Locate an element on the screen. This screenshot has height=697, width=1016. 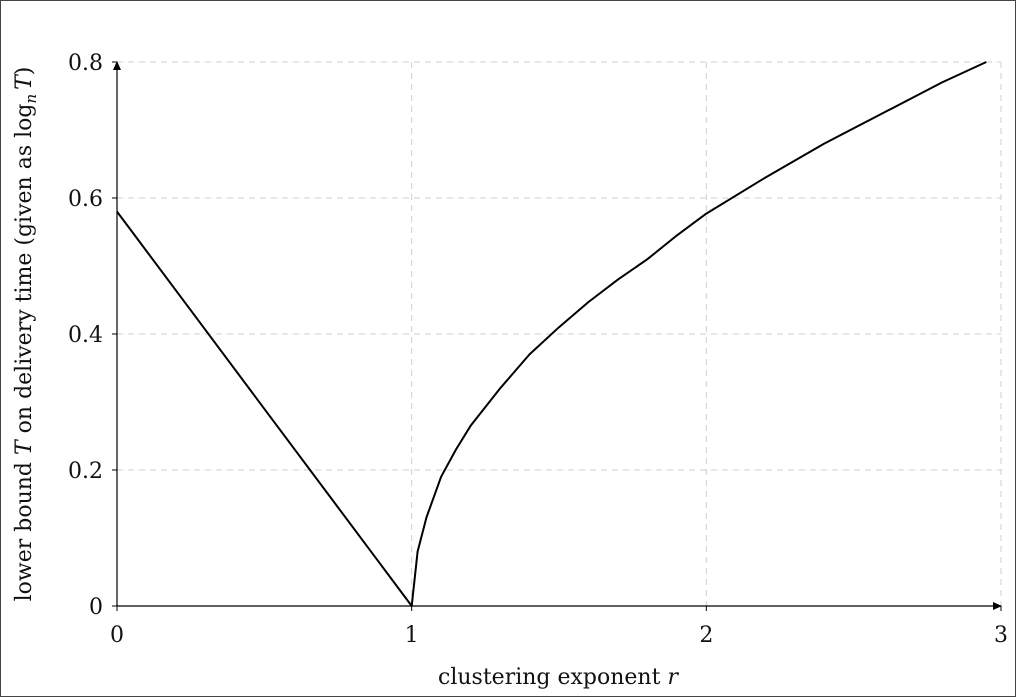
y-tick-label: 0.2 is located at coordinates (85, 471).